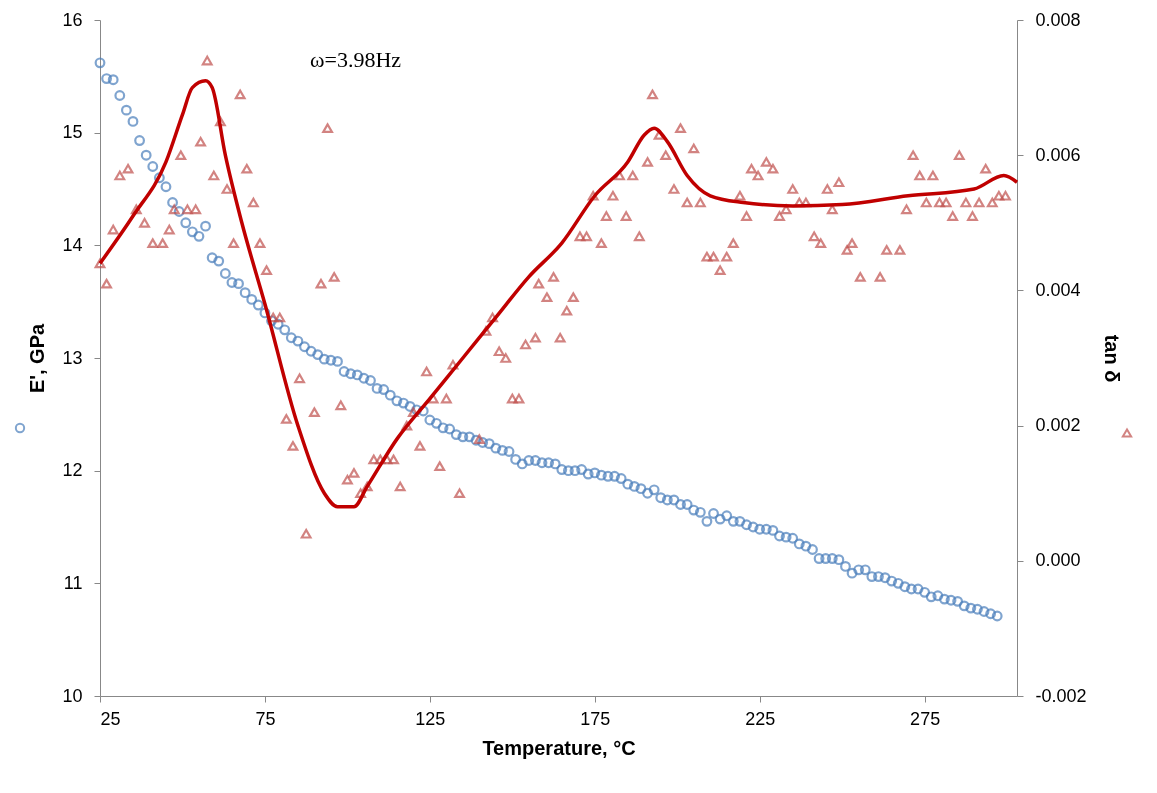 The height and width of the screenshot is (793, 1157). Describe the element at coordinates (72, 132) in the screenshot. I see `y-tick-label: 15` at that location.